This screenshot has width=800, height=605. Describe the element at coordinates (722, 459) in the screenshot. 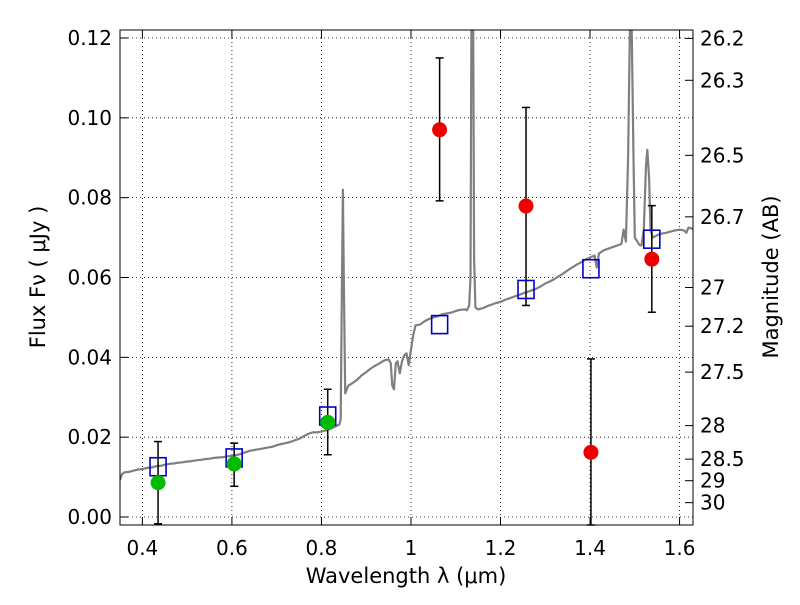

I see `y2-tick-label: 28.5` at that location.